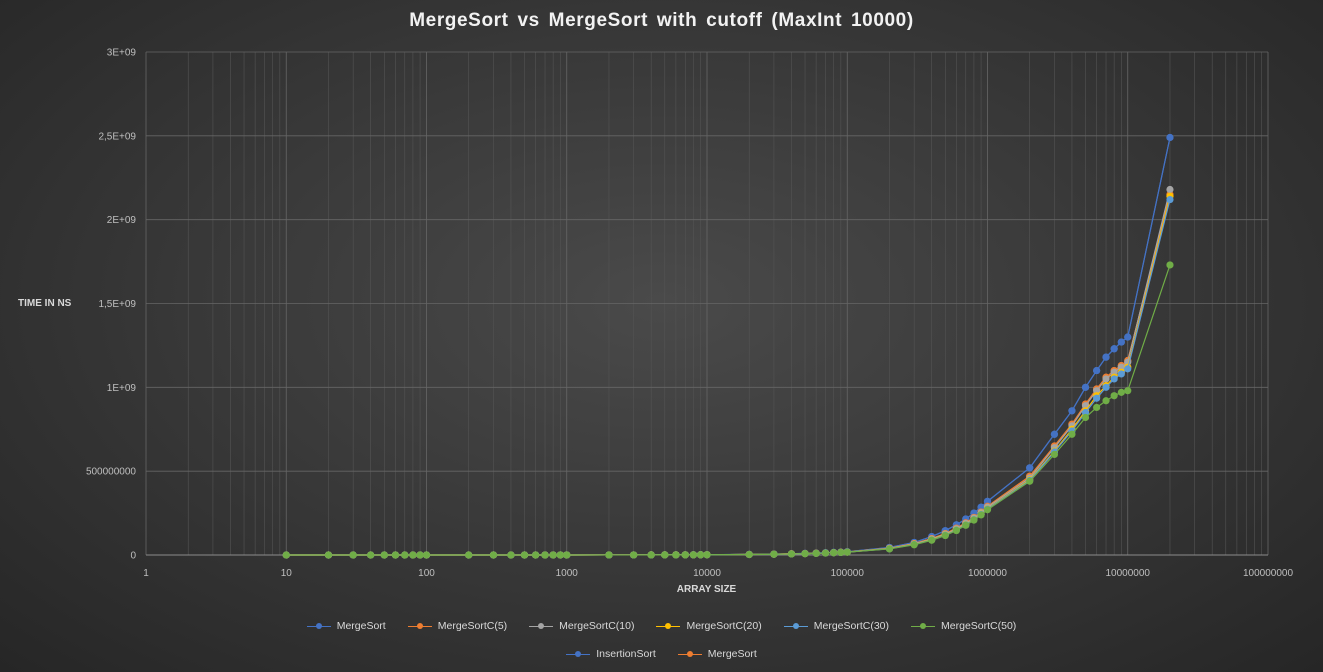 The width and height of the screenshot is (1323, 672). What do you see at coordinates (707, 573) in the screenshot?
I see `x-tick-label: 10000` at bounding box center [707, 573].